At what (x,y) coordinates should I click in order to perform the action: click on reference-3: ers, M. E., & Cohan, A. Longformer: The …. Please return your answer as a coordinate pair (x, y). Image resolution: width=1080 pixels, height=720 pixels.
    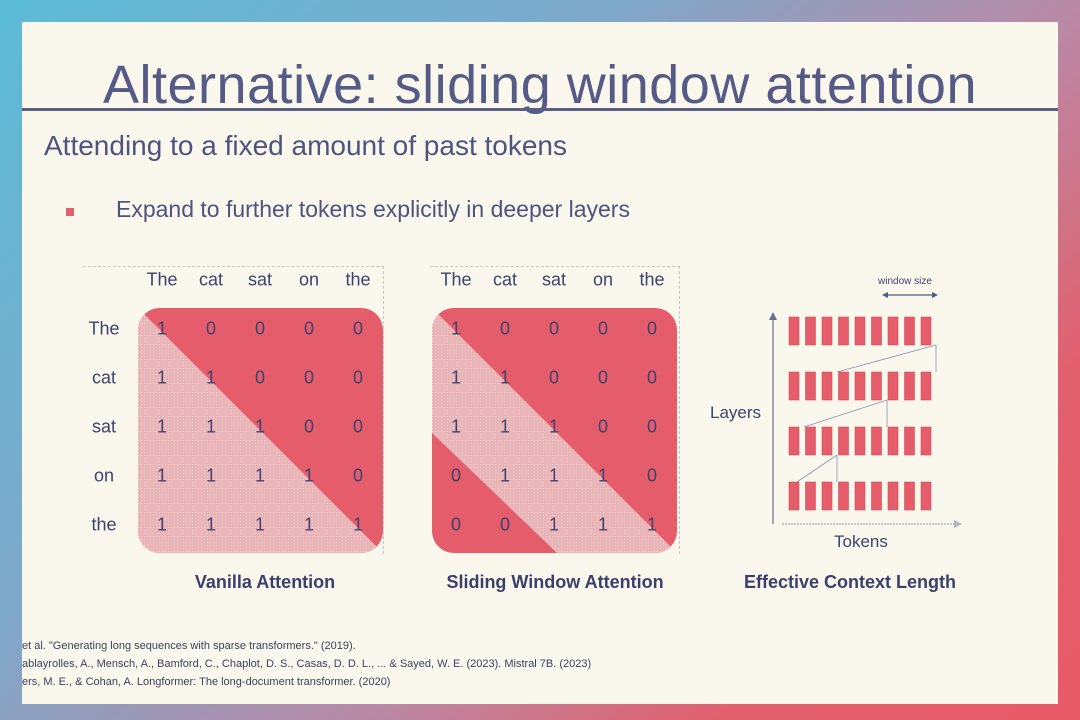
    Looking at the image, I should click on (206, 682).